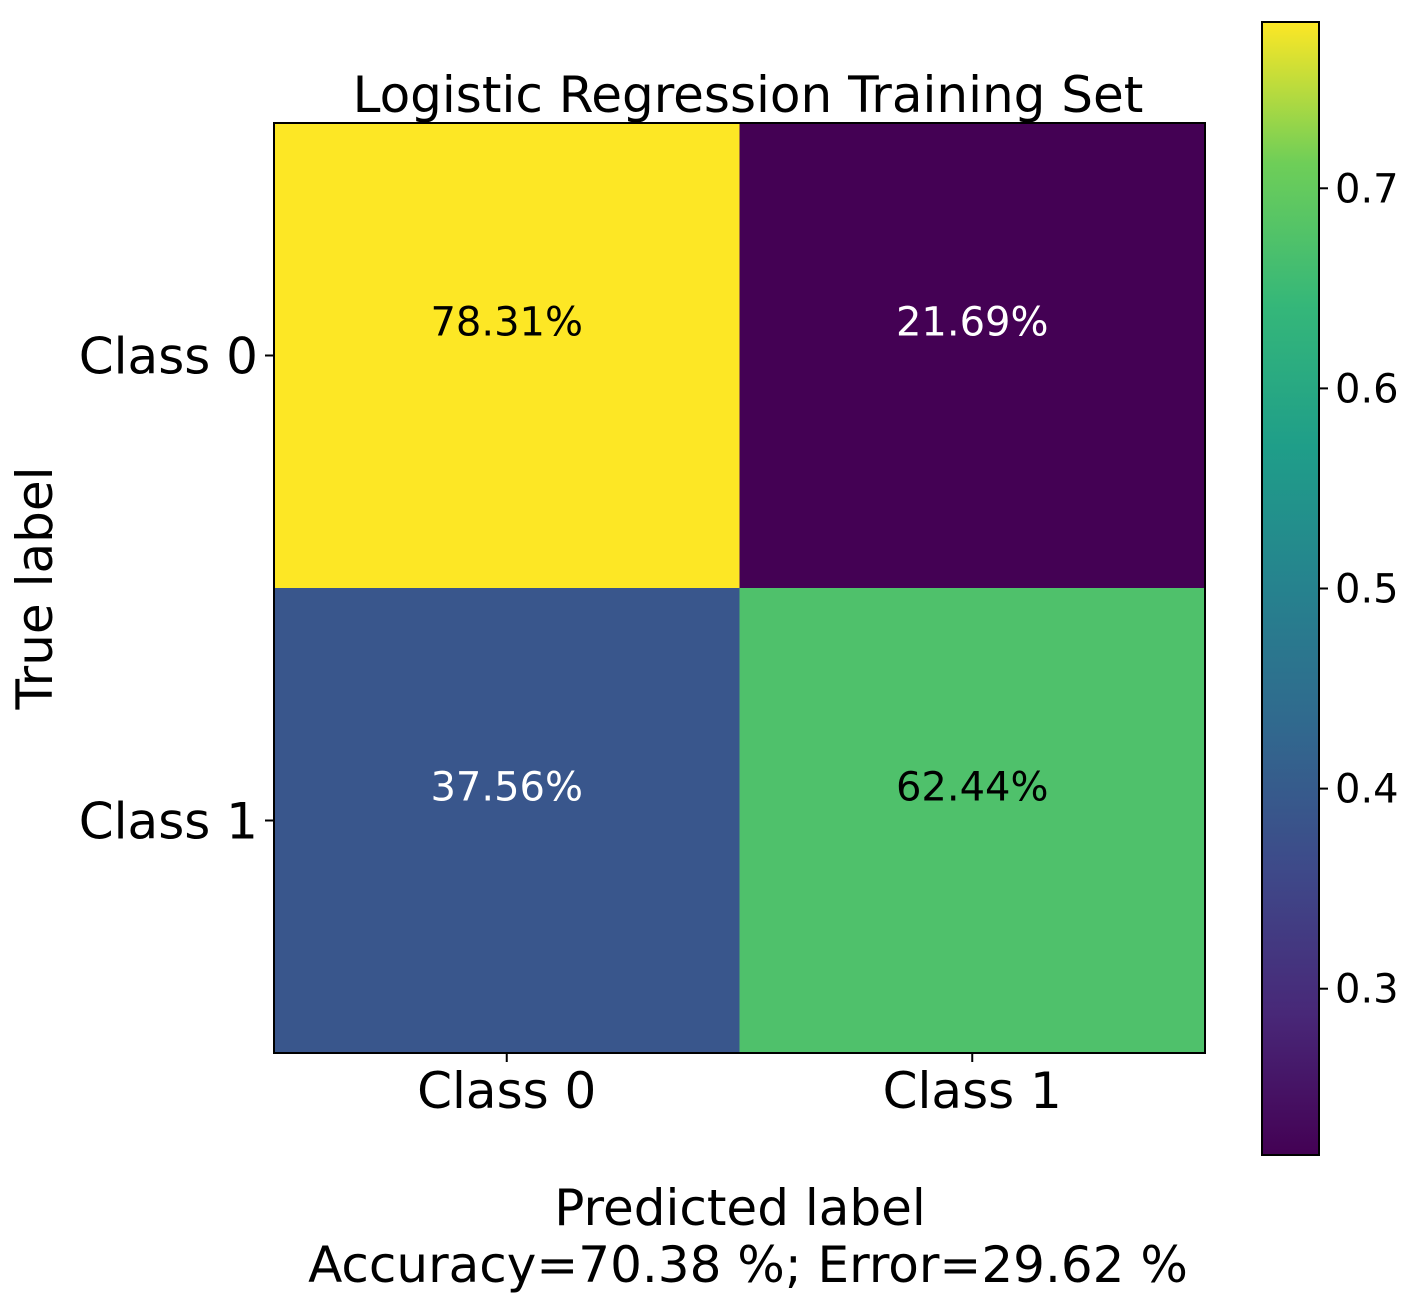 The image size is (1415, 1307). Describe the element at coordinates (748, 1265) in the screenshot. I see `x-axis-note: Accuracy=70.38 %; Error=29.62 %` at that location.